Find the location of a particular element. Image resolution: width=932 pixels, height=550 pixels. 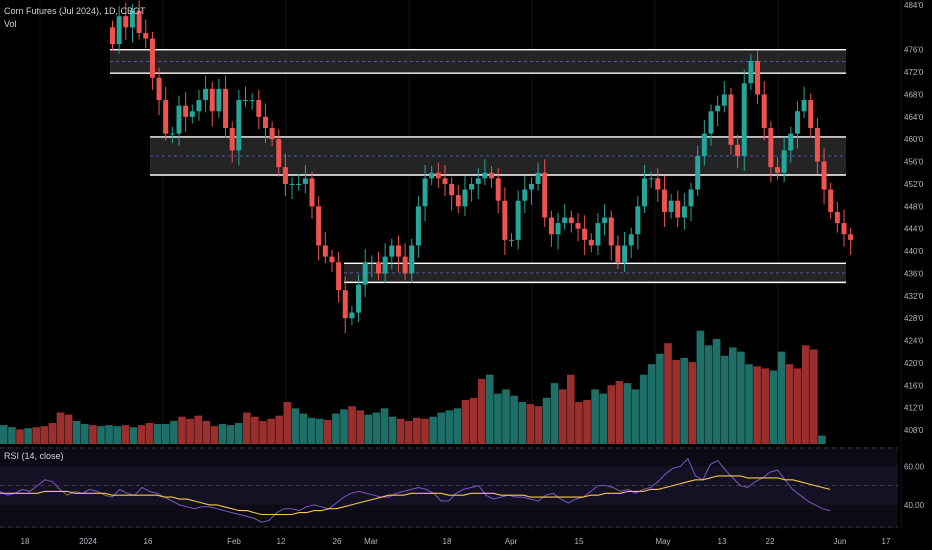

time-tick-label: 26 is located at coordinates (337, 541).